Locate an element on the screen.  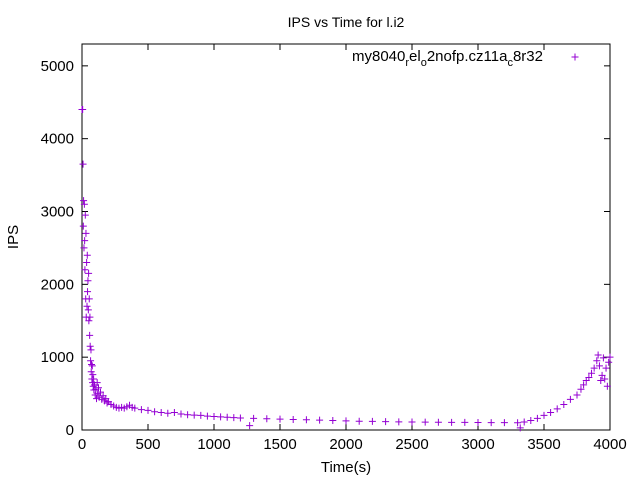
legend-marker-glyph is located at coordinates (575, 57).